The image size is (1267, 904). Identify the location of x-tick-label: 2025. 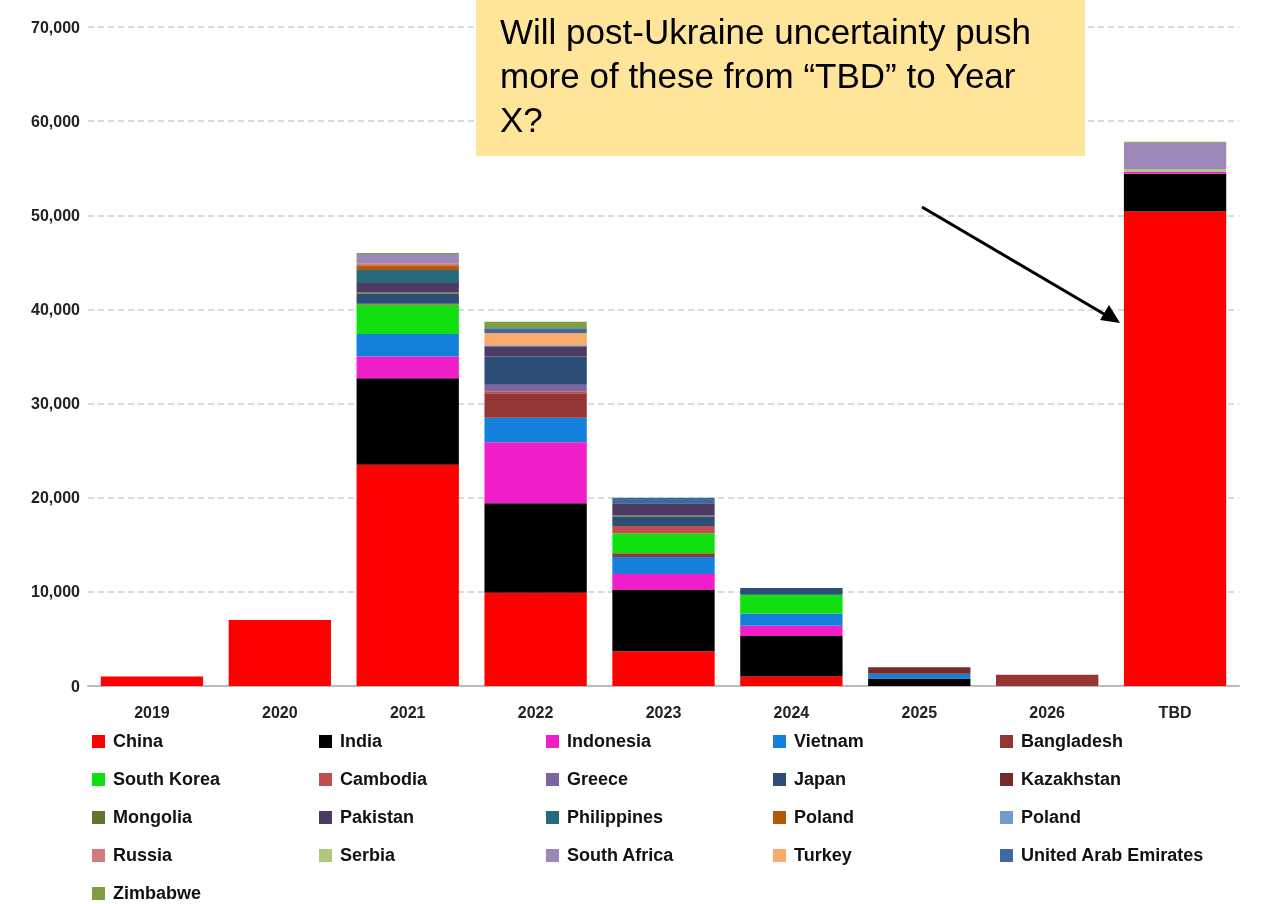
(919, 712).